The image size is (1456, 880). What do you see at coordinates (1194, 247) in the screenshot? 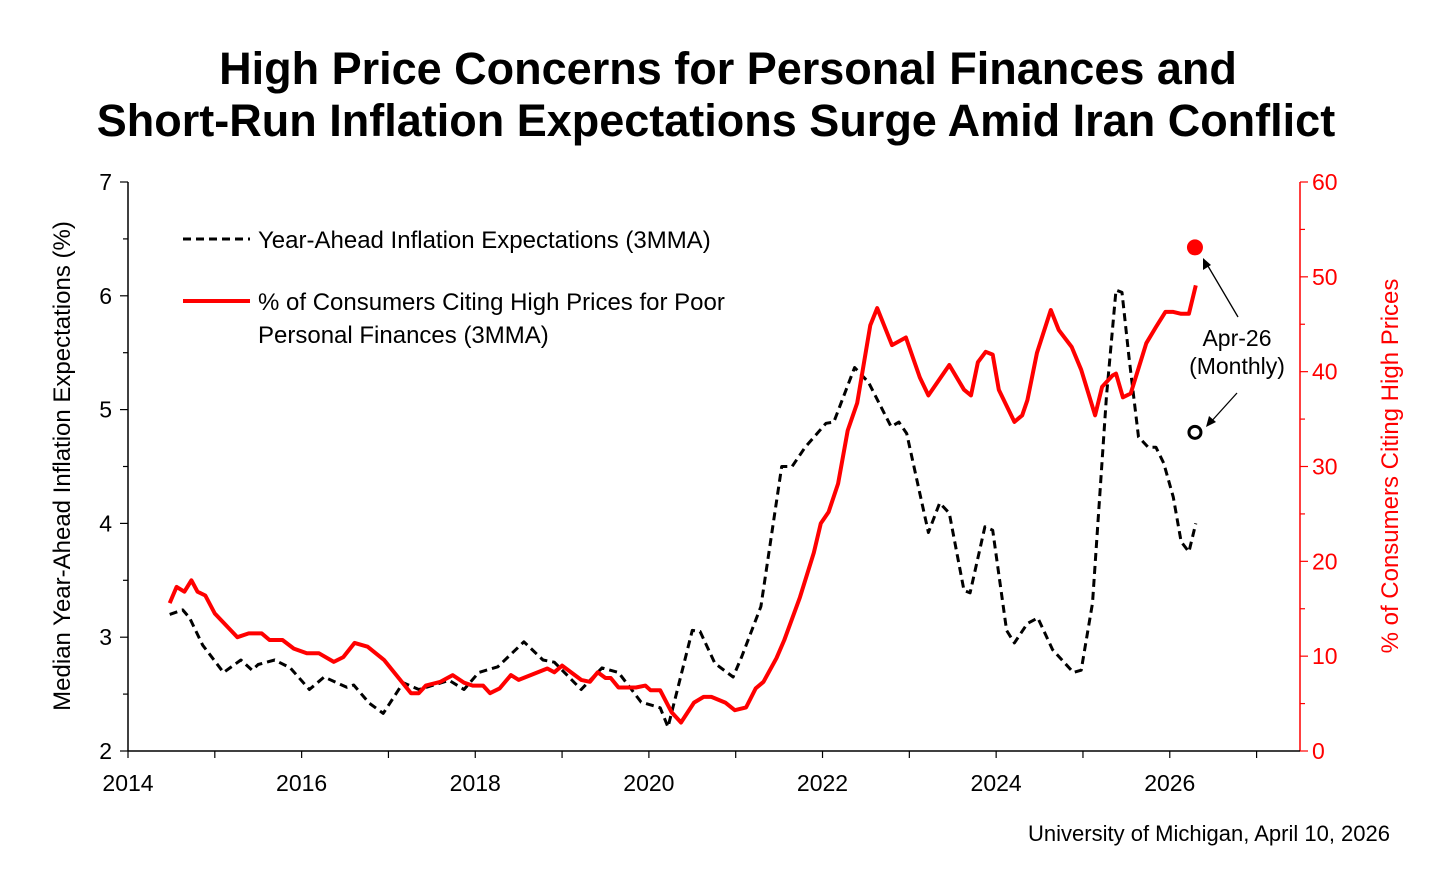
I see `monthly-point-high-prices` at bounding box center [1194, 247].